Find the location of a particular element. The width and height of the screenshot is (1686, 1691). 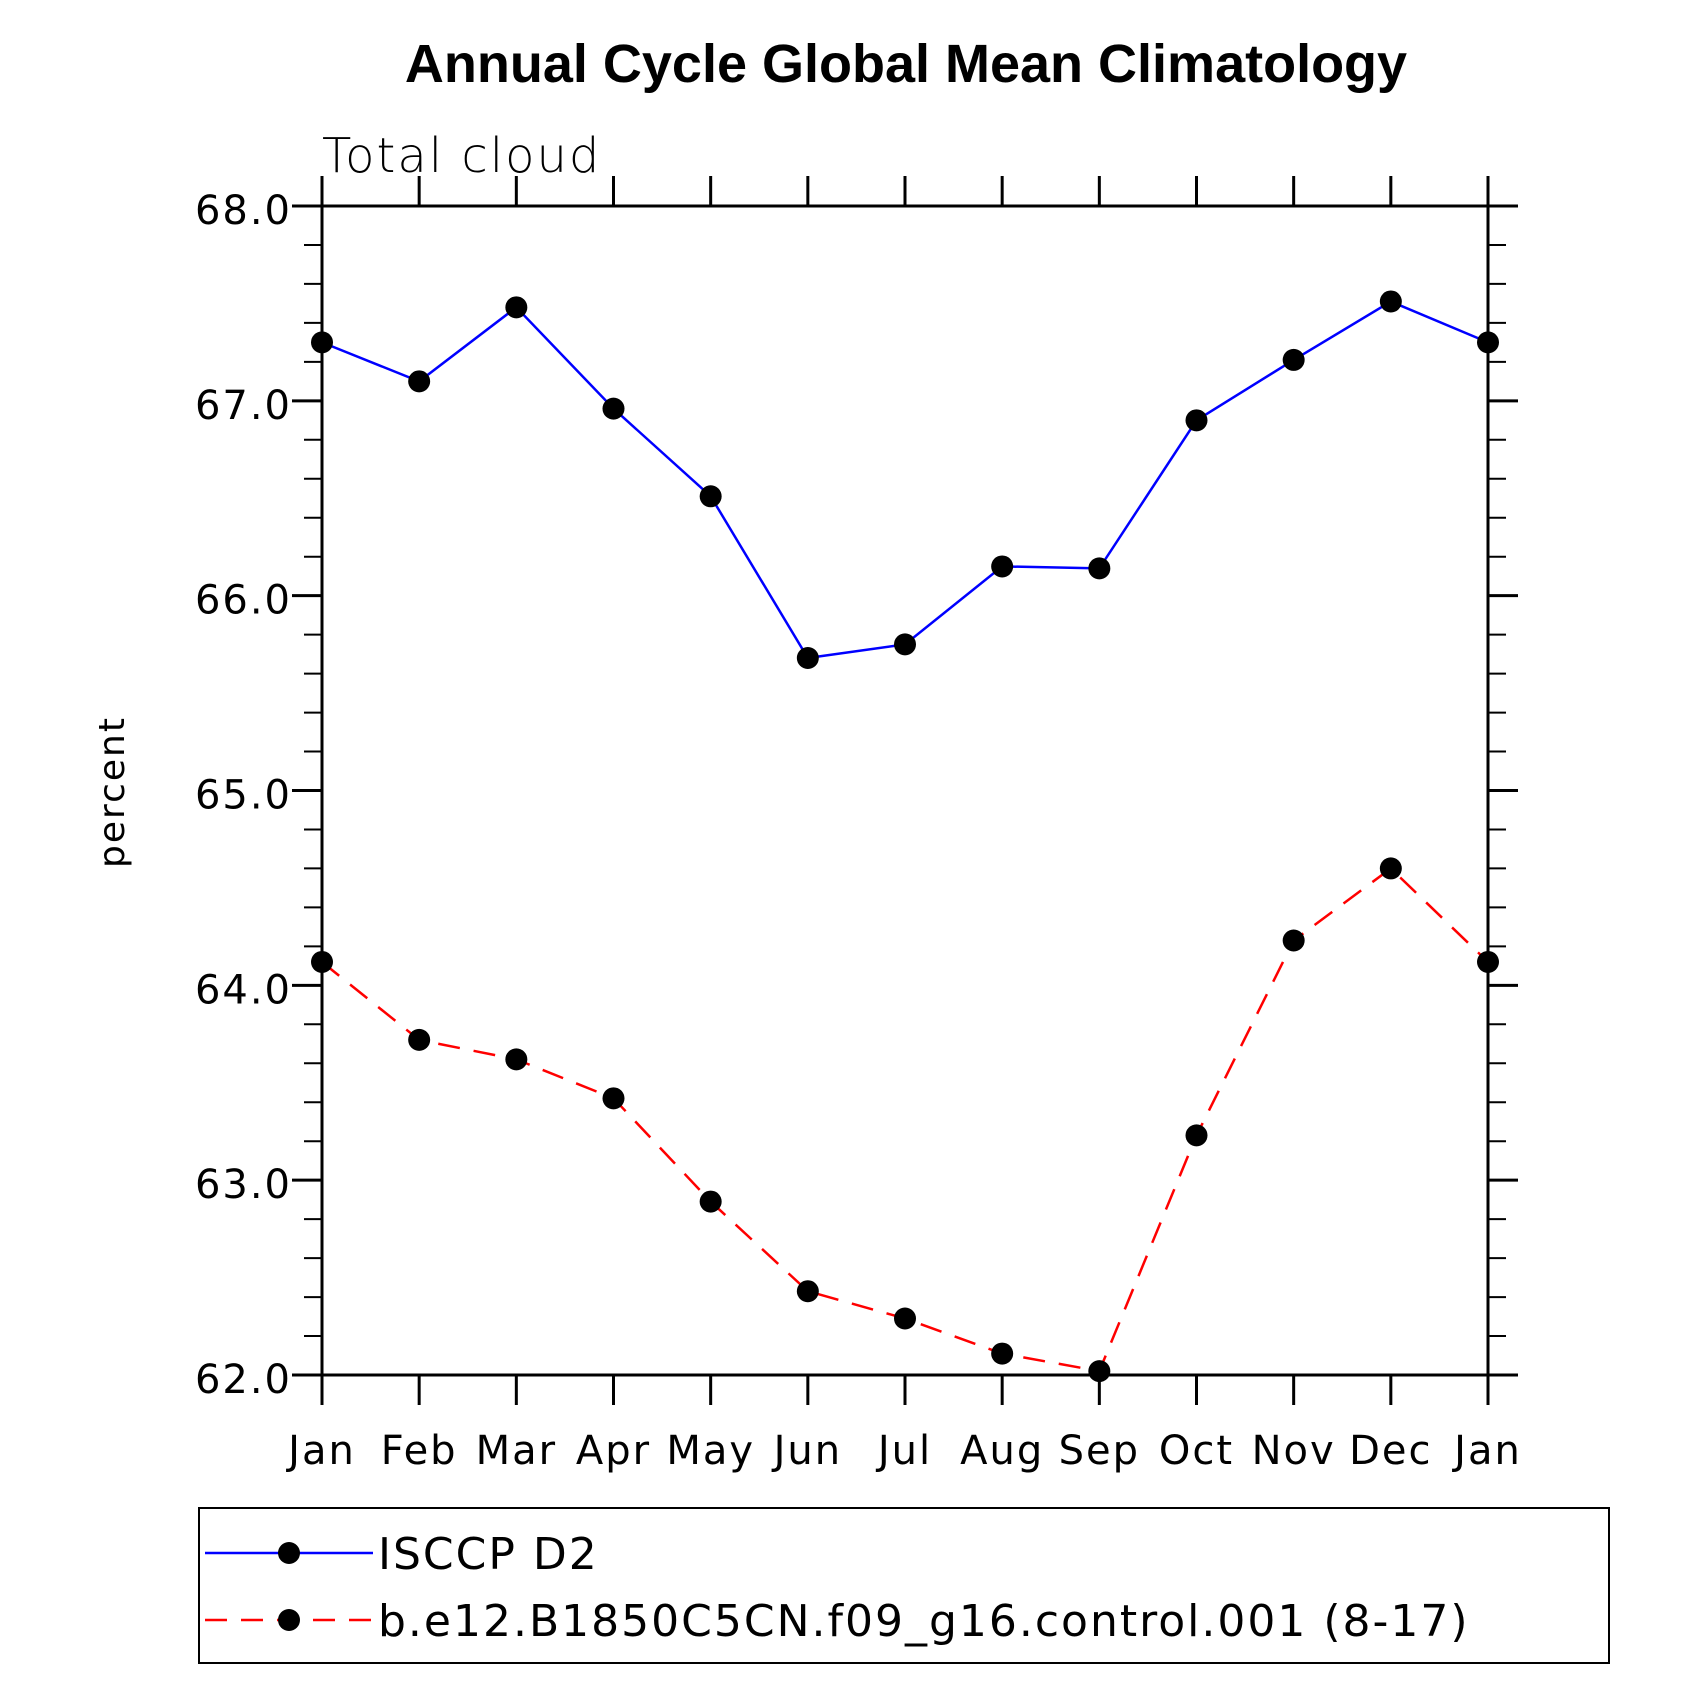

x-tick-label: Sep is located at coordinates (1099, 1451).